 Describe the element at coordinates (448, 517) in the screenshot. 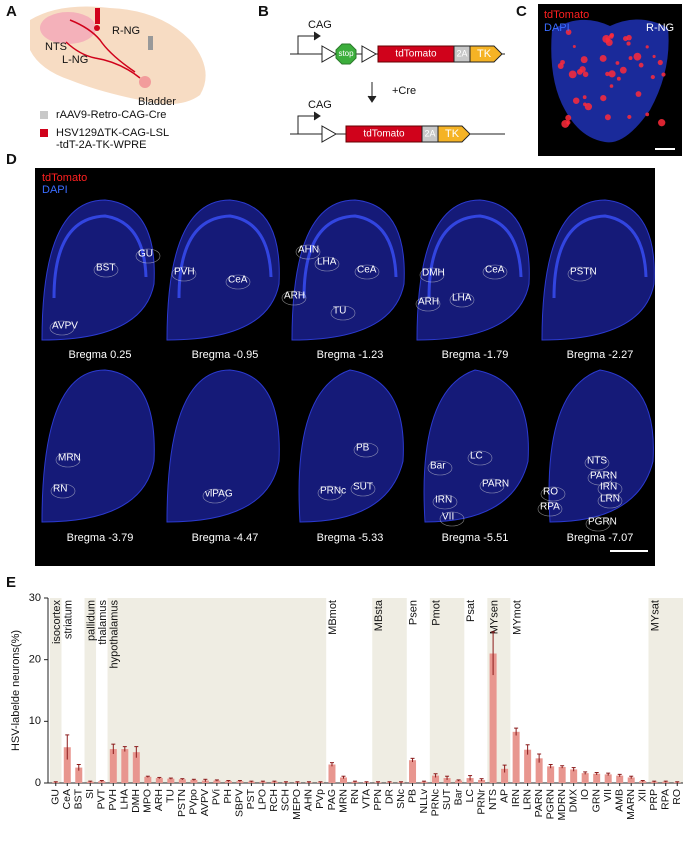

I see `region-label: VII` at that location.